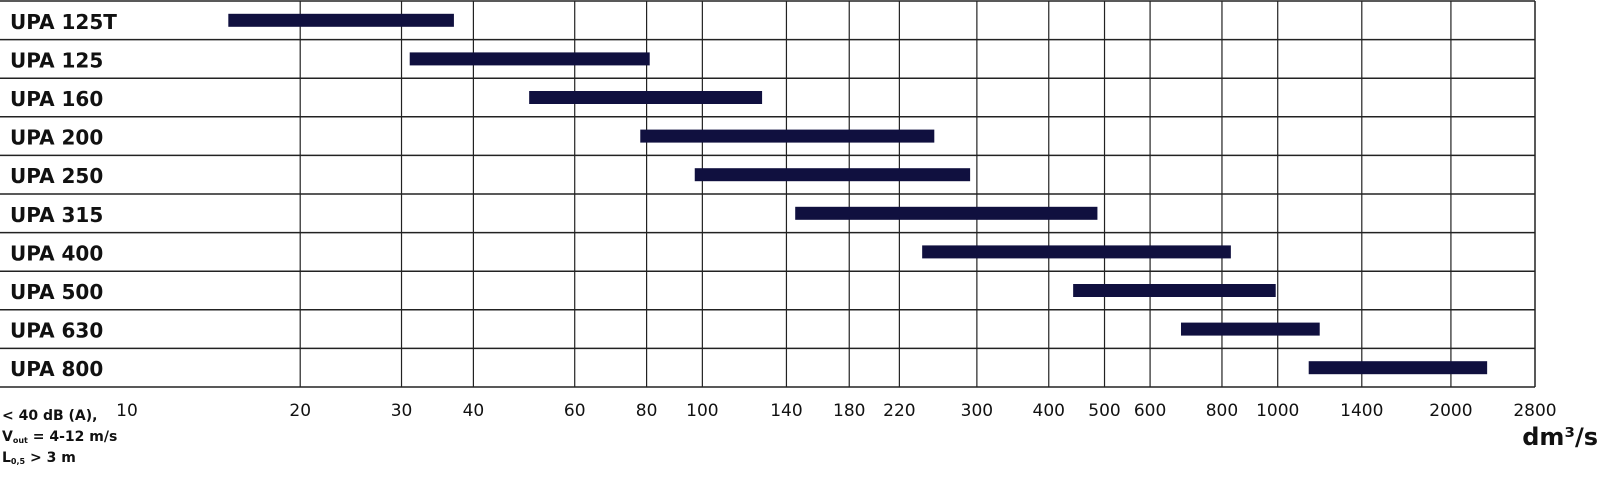 The height and width of the screenshot is (482, 1600). What do you see at coordinates (6, 458) in the screenshot?
I see `note-text: L` at bounding box center [6, 458].